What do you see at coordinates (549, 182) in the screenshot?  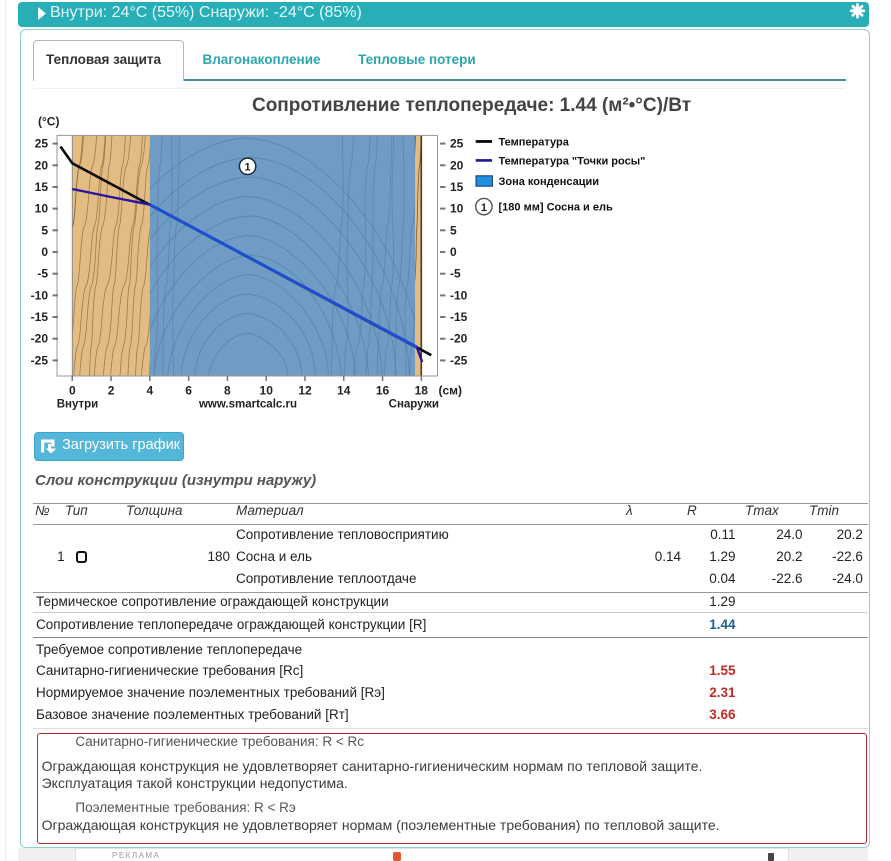 I see `svg-text: Зона конденсации` at bounding box center [549, 182].